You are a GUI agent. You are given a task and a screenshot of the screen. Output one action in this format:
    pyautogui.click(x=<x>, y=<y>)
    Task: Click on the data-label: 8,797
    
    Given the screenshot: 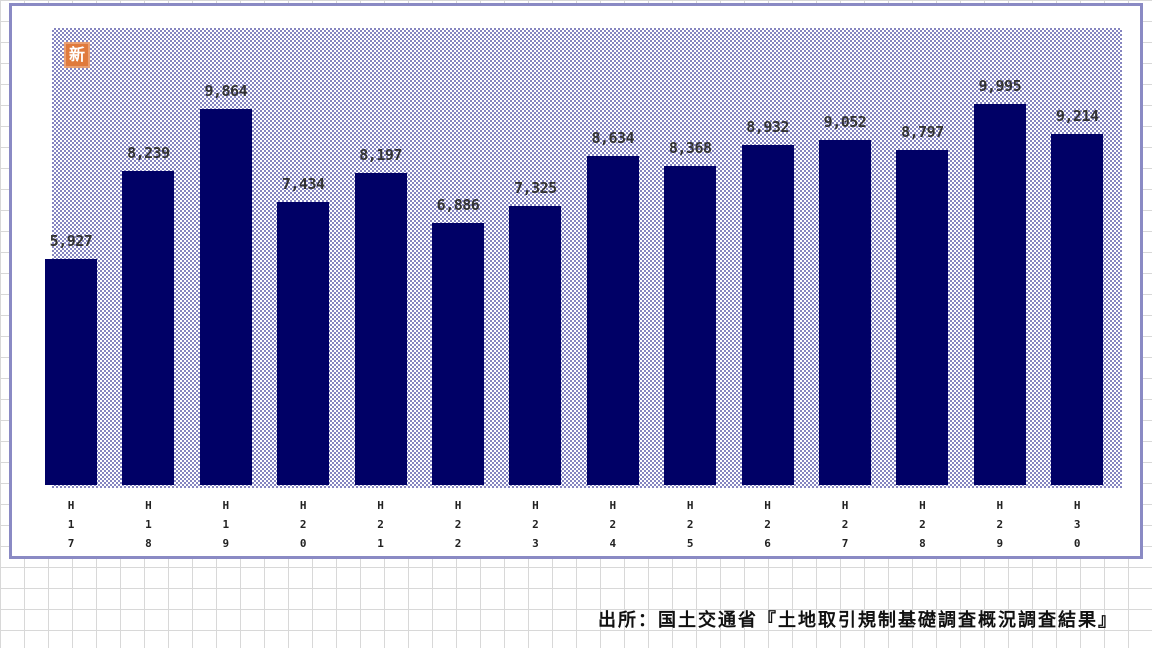 What is the action you would take?
    pyautogui.click(x=922, y=131)
    